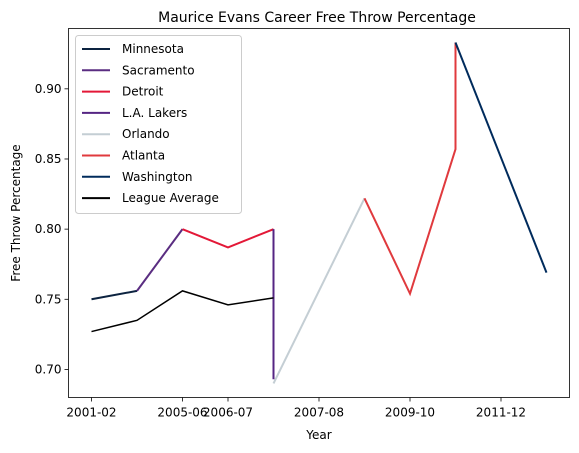 This screenshot has height=453, width=579. I want to click on x-tick-label: 2001-02, so click(91, 413).